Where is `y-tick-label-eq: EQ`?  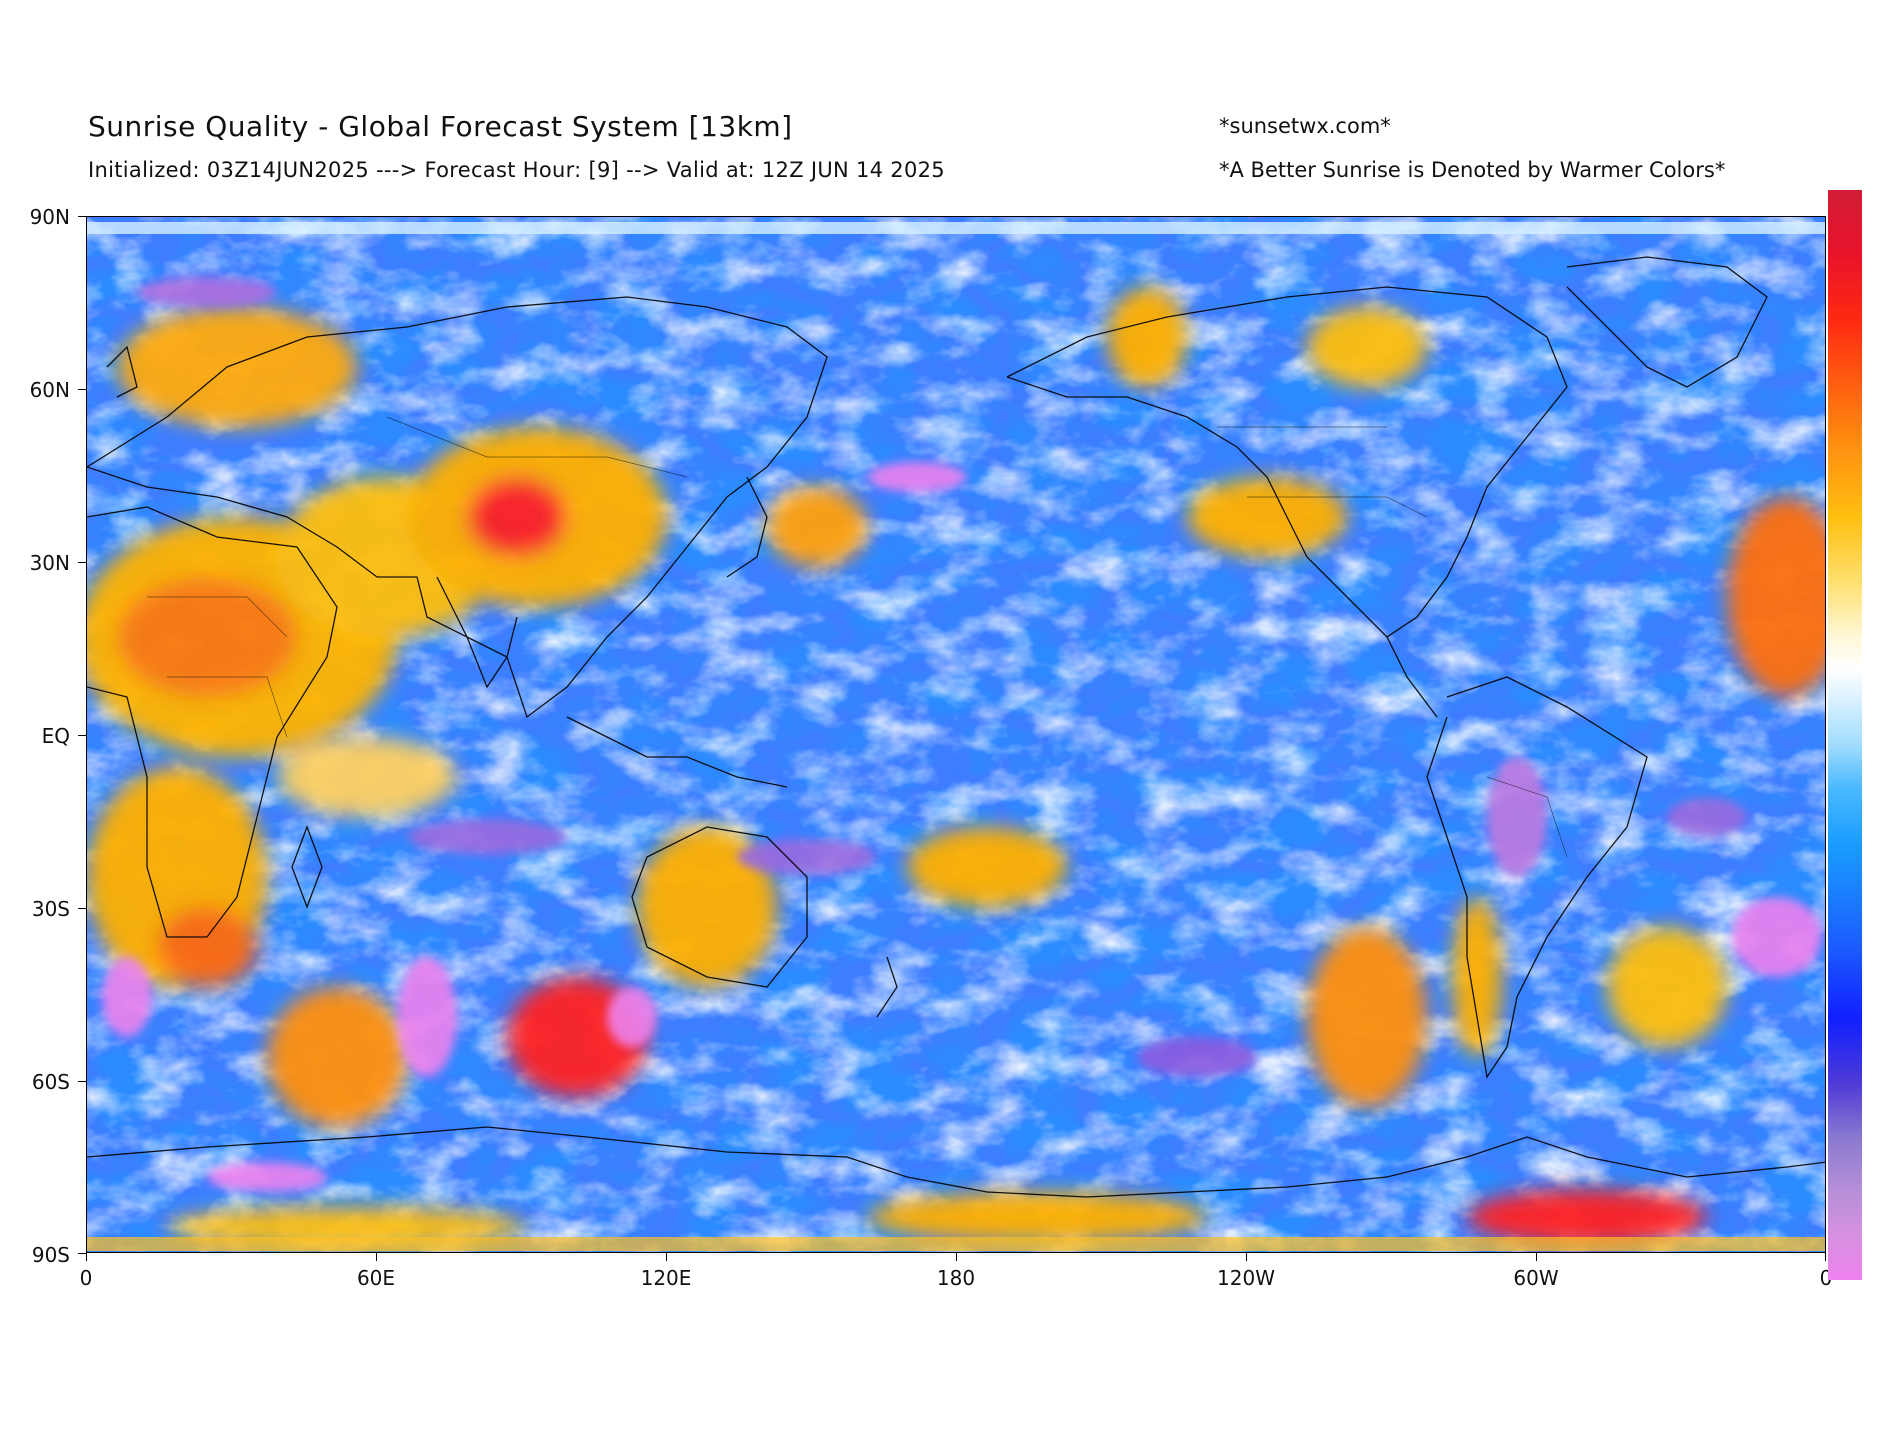
y-tick-label-eq: EQ is located at coordinates (55, 736).